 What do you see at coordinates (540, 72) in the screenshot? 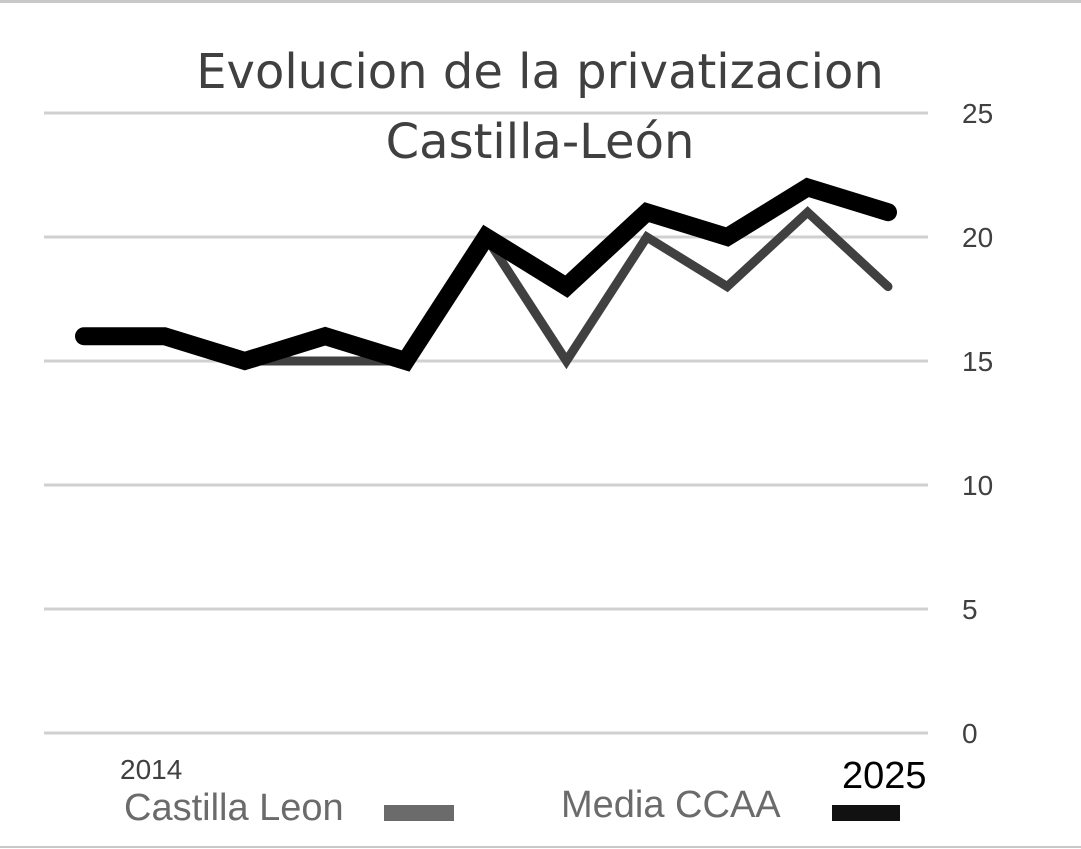
I see `chart-title: Evolucion de la privatizacion` at bounding box center [540, 72].